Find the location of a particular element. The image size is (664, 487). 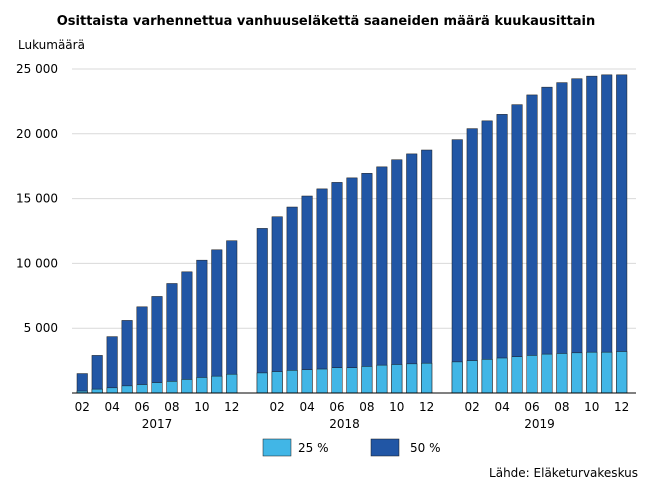

y-axis-label: Lukumäärä is located at coordinates (51, 45).